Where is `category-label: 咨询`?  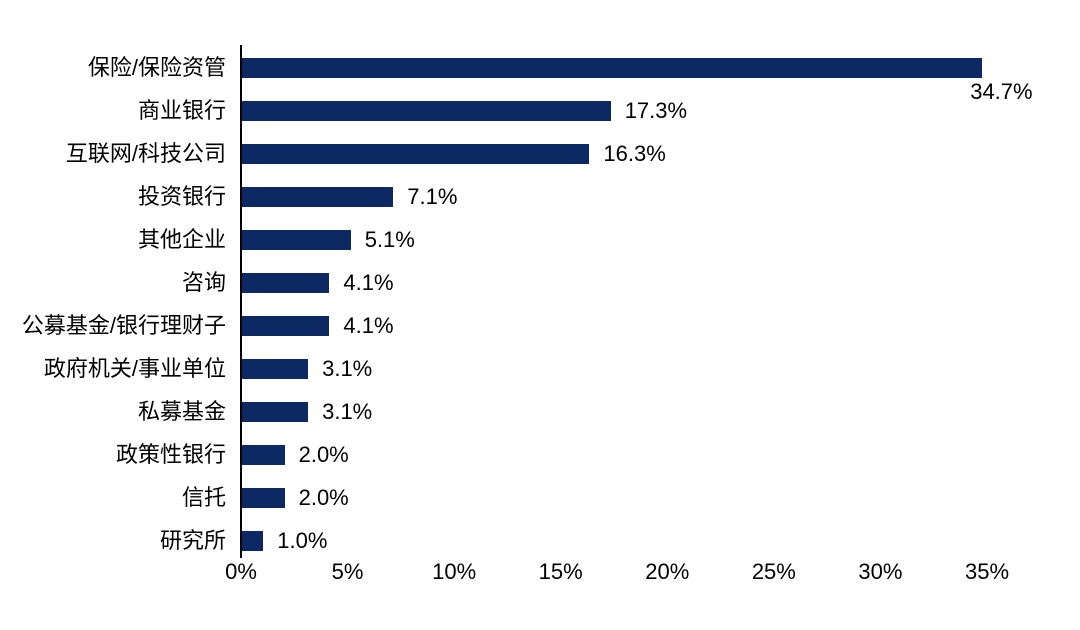
category-label: 咨询 is located at coordinates (203, 282).